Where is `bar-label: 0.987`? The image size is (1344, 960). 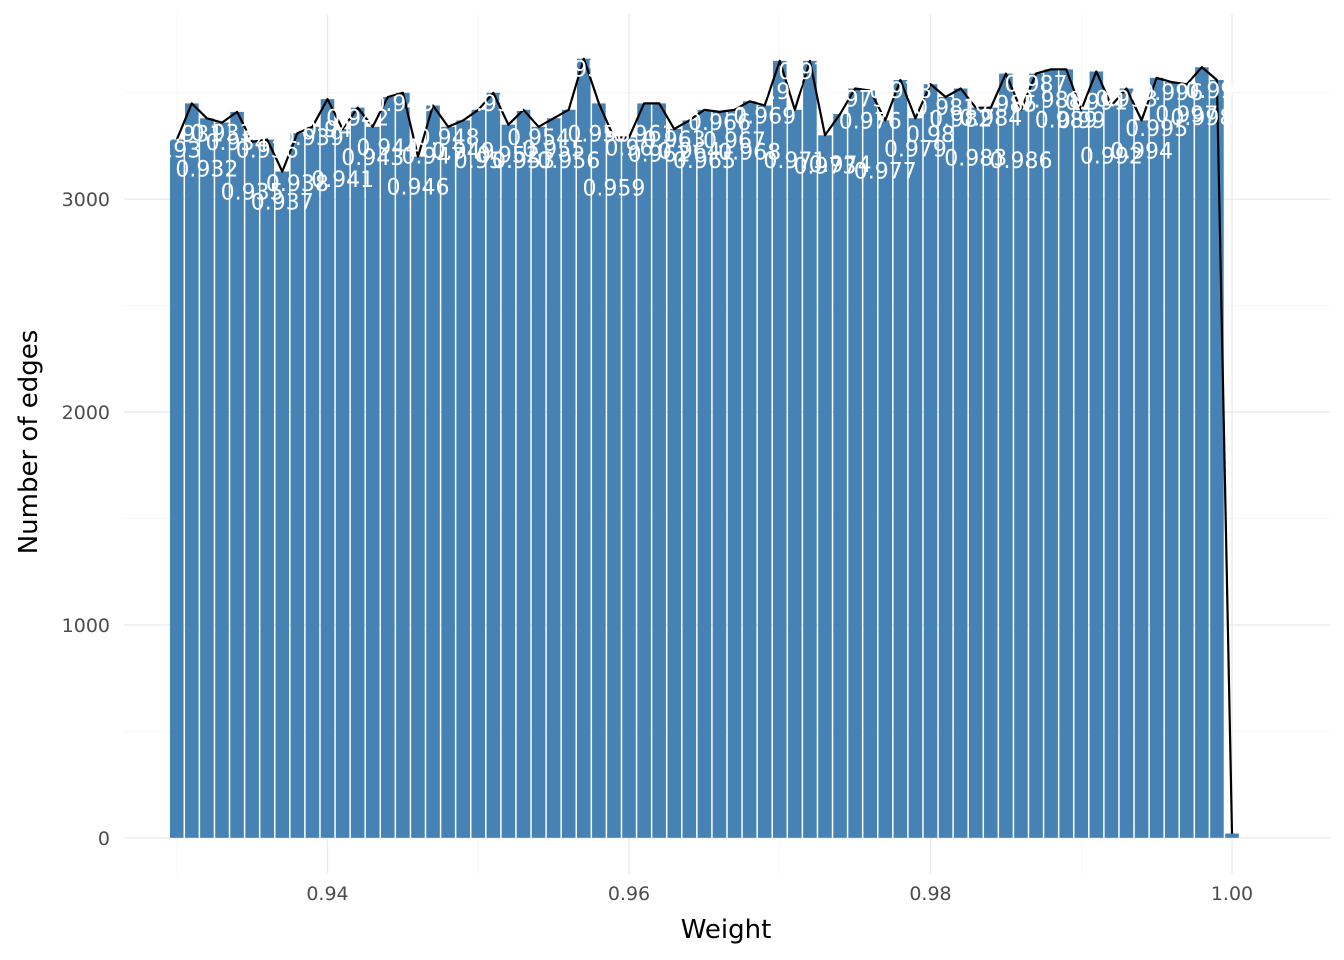
bar-label: 0.987 is located at coordinates (1036, 85).